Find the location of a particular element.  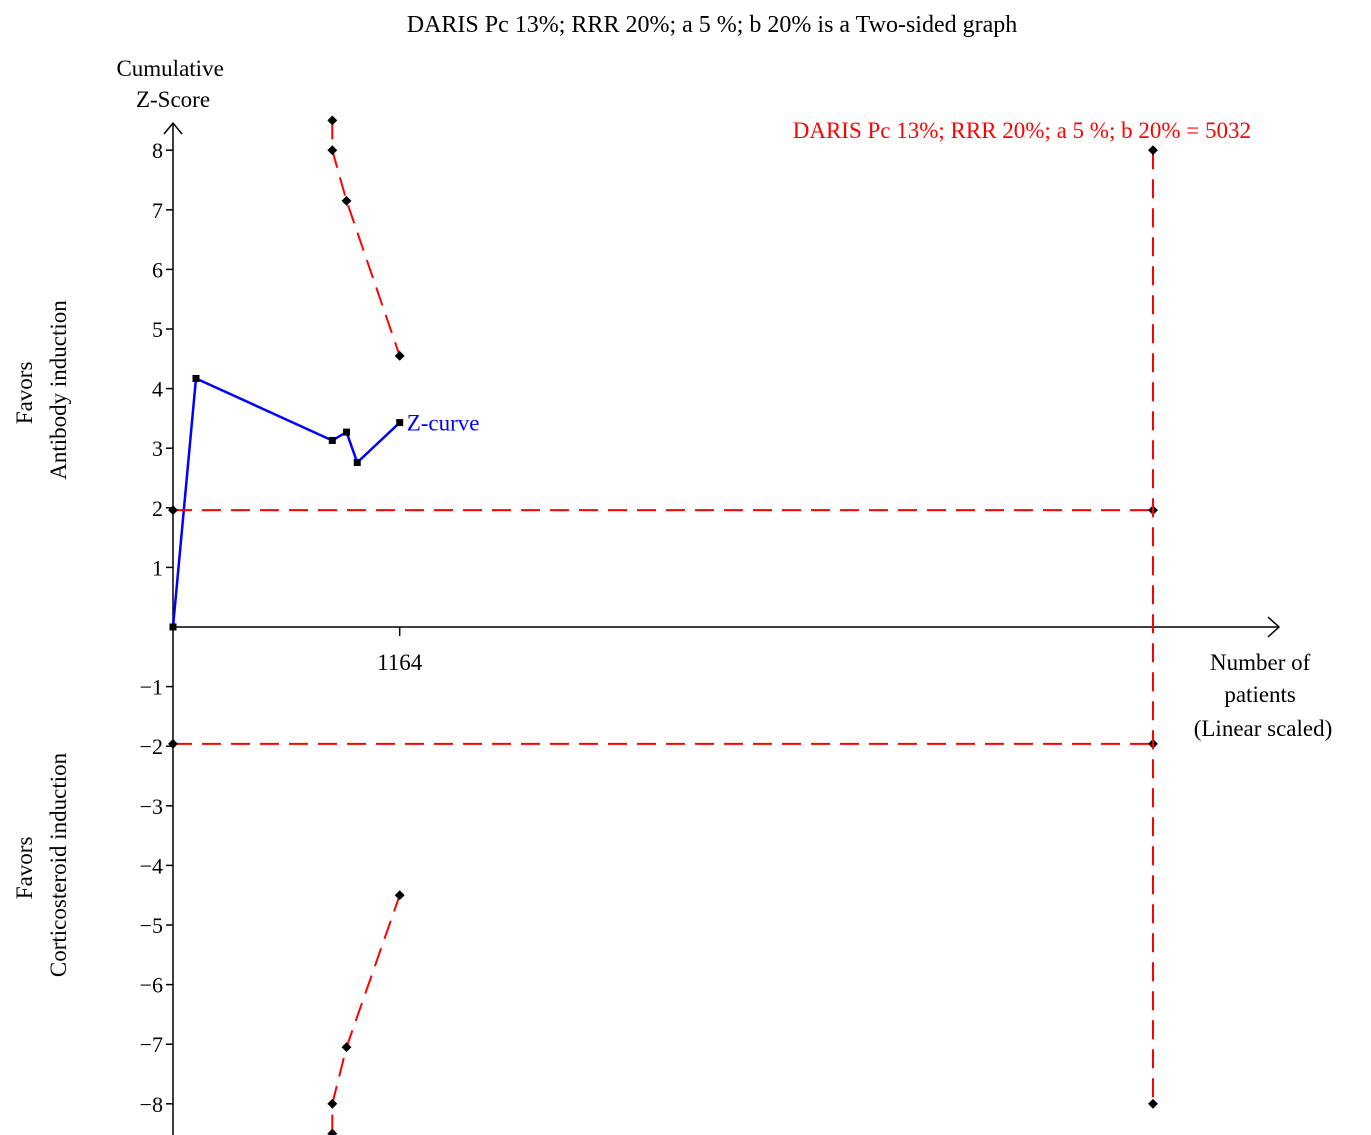

y-tick-label: 1 is located at coordinates (157, 567).